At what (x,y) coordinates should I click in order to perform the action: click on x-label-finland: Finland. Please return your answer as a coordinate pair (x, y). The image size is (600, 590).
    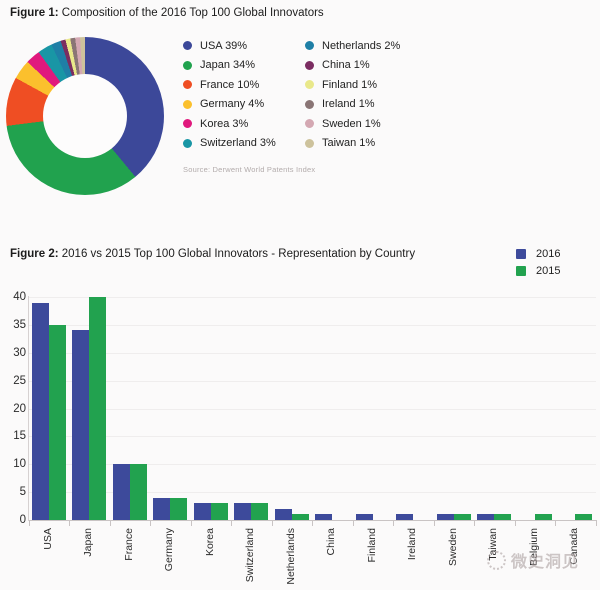
    Looking at the image, I should click on (371, 545).